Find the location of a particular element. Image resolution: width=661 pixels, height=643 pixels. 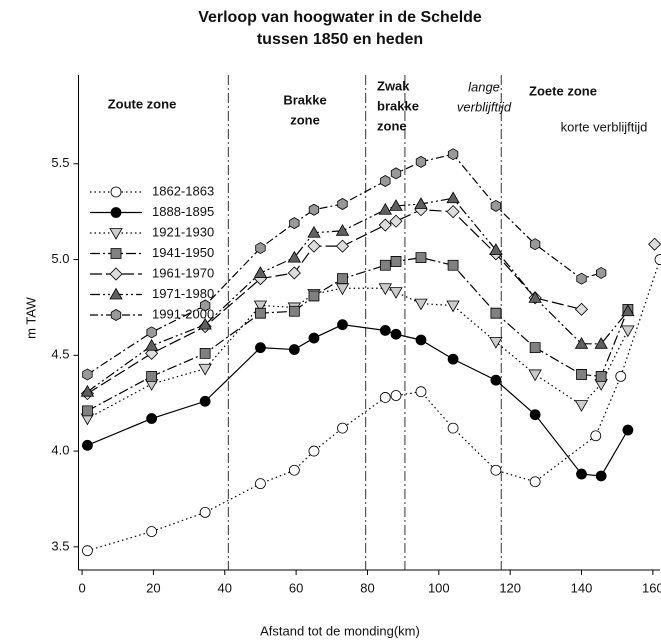

x-tick-label: 80 is located at coordinates (367, 587).